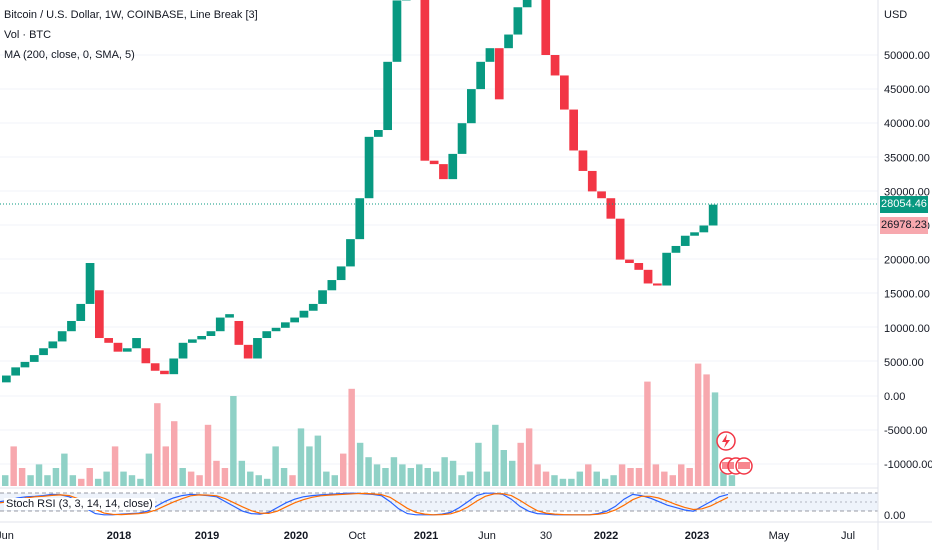 The width and height of the screenshot is (932, 550). What do you see at coordinates (907, 192) in the screenshot?
I see `price-axis-tick: 30000.00` at bounding box center [907, 192].